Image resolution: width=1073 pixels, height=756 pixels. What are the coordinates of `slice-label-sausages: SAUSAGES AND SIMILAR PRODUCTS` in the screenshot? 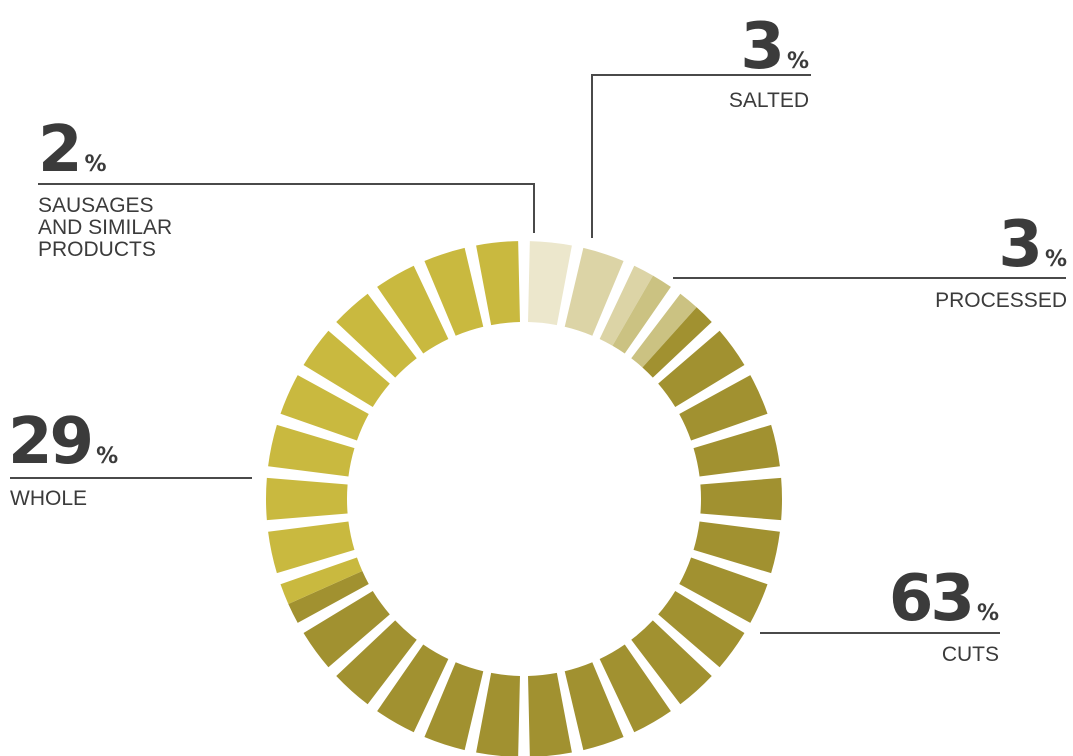 It's located at (105, 227).